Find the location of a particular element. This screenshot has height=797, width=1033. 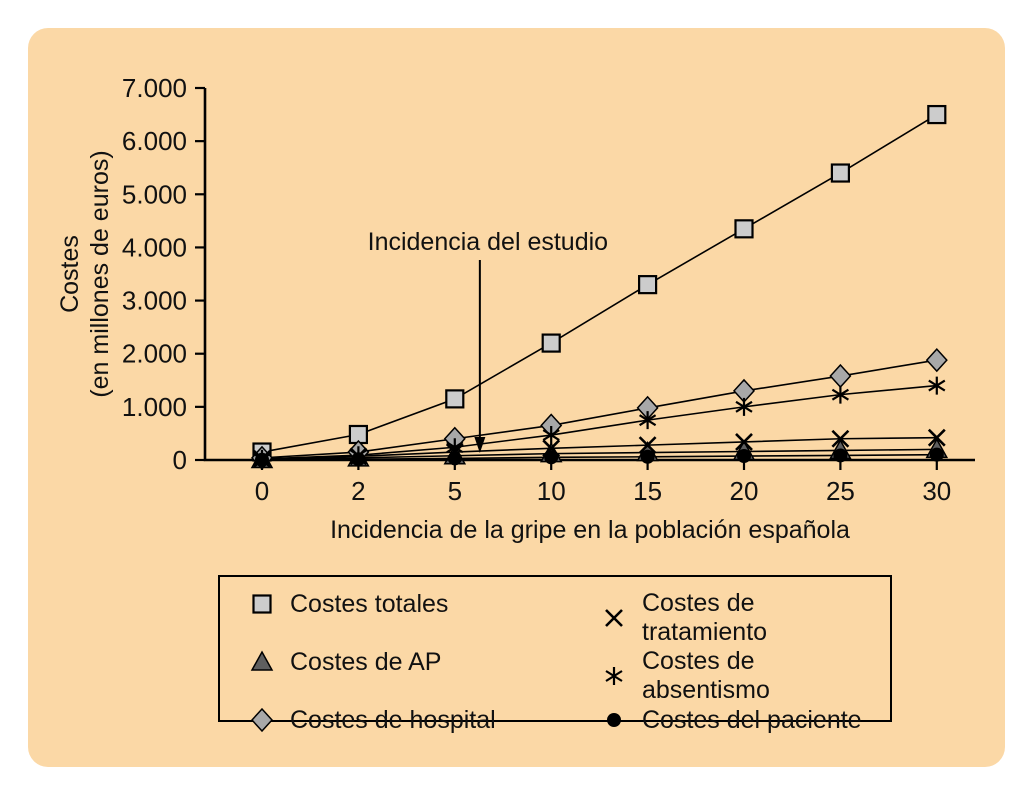

x-tick-label: 30 is located at coordinates (936, 491).